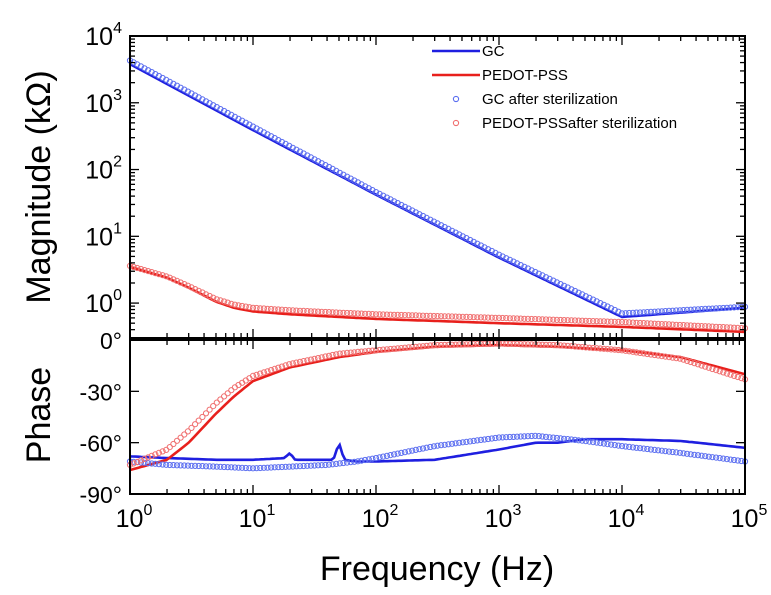 The width and height of the screenshot is (771, 595). Describe the element at coordinates (101, 495) in the screenshot. I see `phase-y-tick-label: -90°` at that location.